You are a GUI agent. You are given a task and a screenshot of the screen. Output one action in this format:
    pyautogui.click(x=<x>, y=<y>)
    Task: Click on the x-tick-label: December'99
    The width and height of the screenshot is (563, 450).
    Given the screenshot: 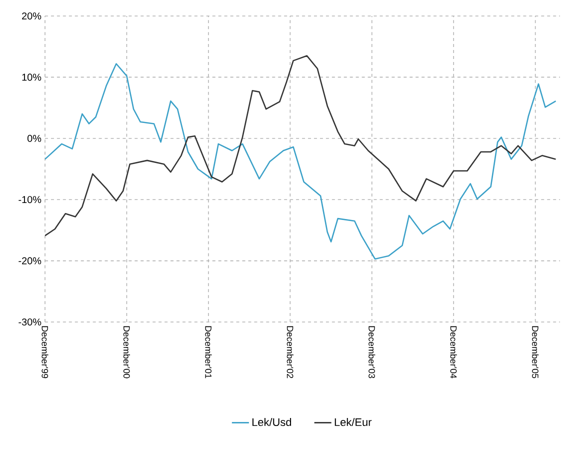 What is the action you would take?
    pyautogui.click(x=45, y=352)
    